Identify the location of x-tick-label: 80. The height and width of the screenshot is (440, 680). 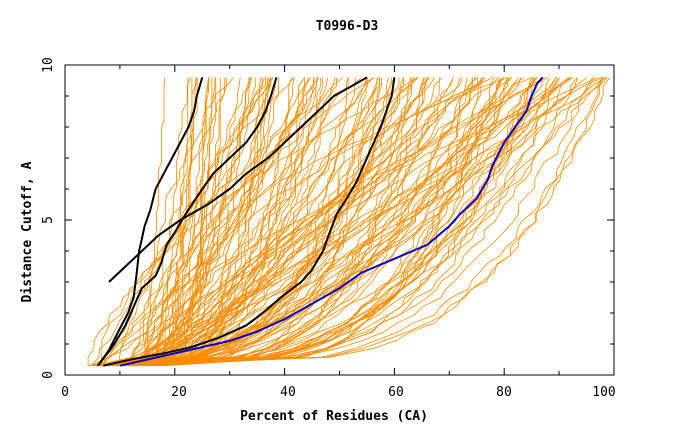
(504, 392).